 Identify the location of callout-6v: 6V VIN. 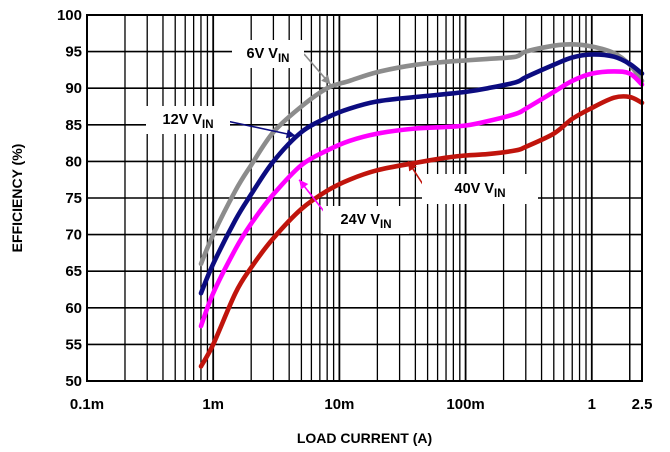
(282, 63).